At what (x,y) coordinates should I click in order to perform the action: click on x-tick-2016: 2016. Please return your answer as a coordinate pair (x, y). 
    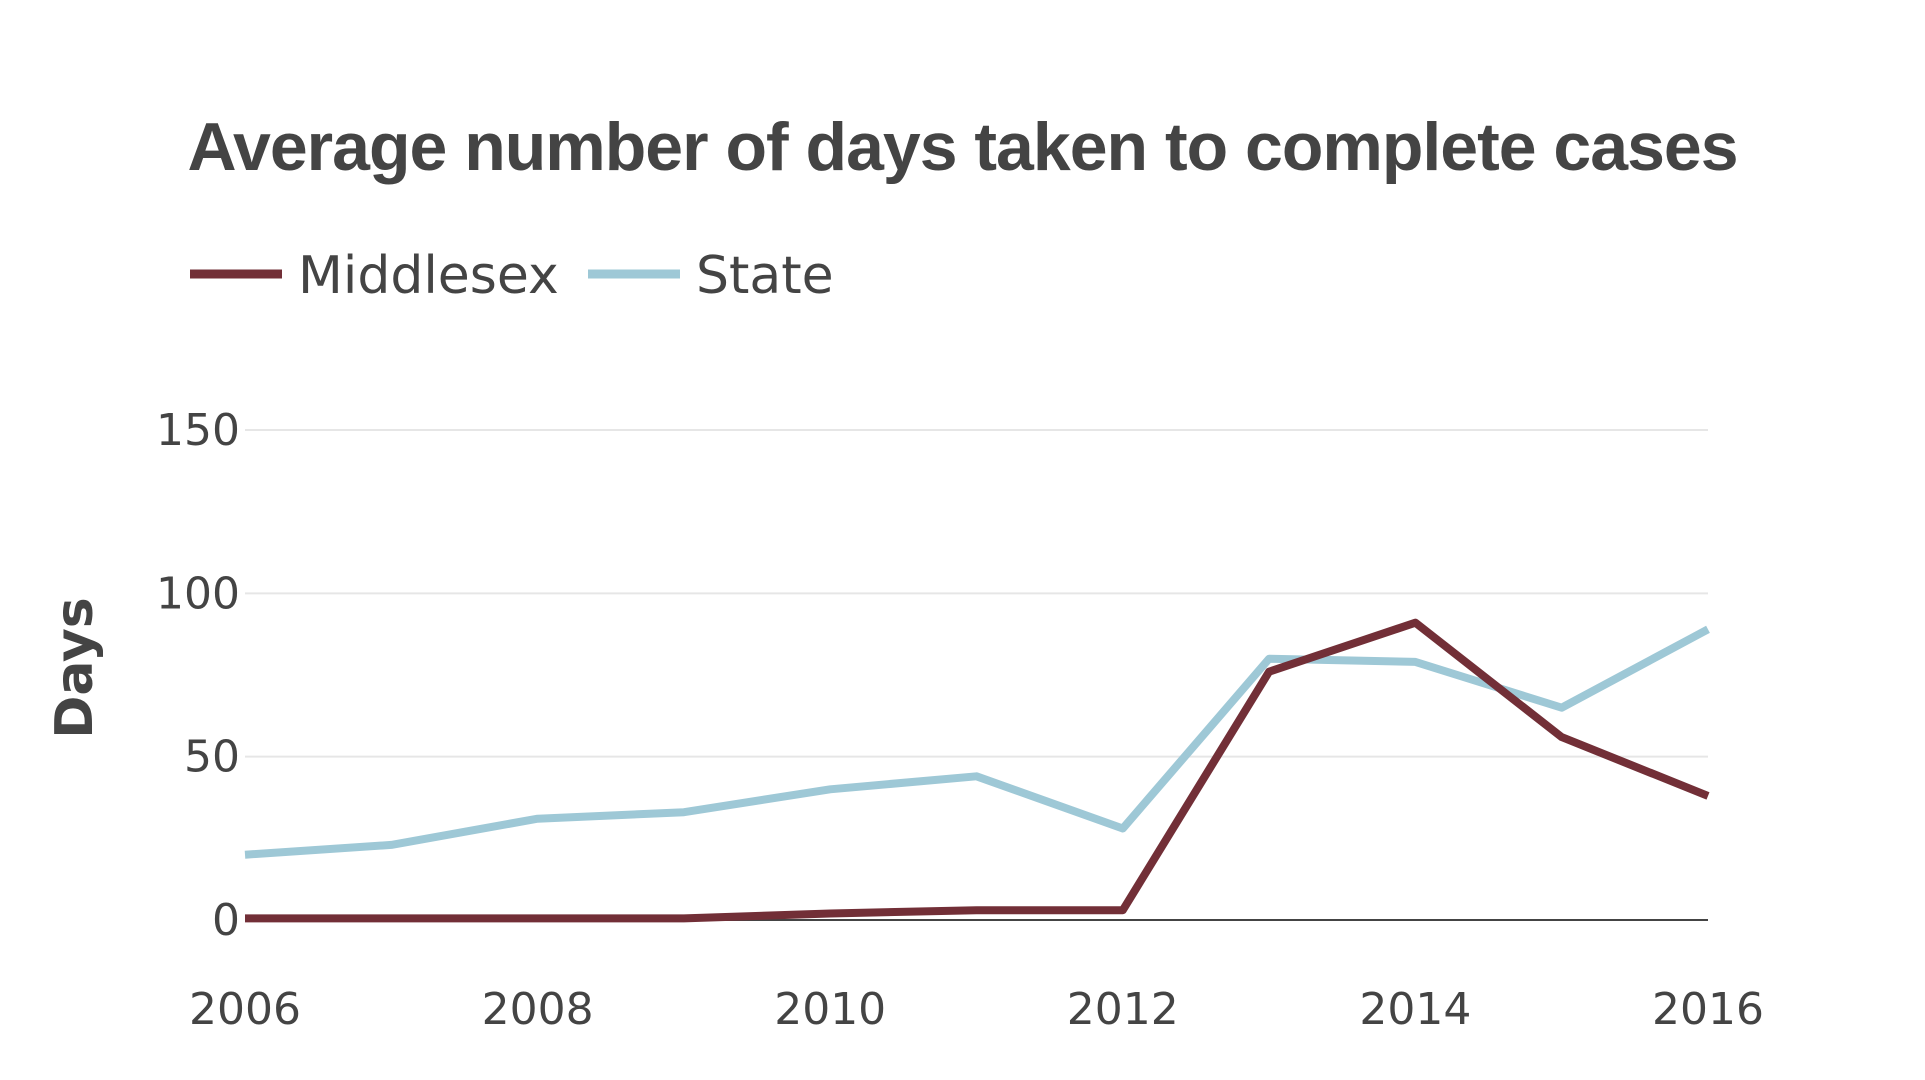
    Looking at the image, I should click on (1708, 1009).